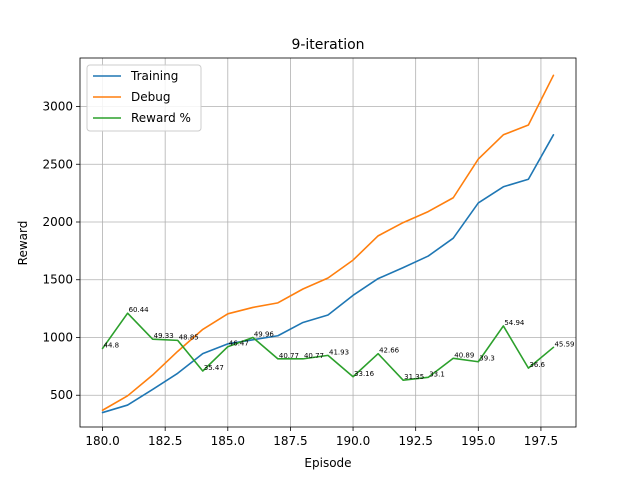  What do you see at coordinates (57, 280) in the screenshot?
I see `y-tick-label: 1500` at bounding box center [57, 280].